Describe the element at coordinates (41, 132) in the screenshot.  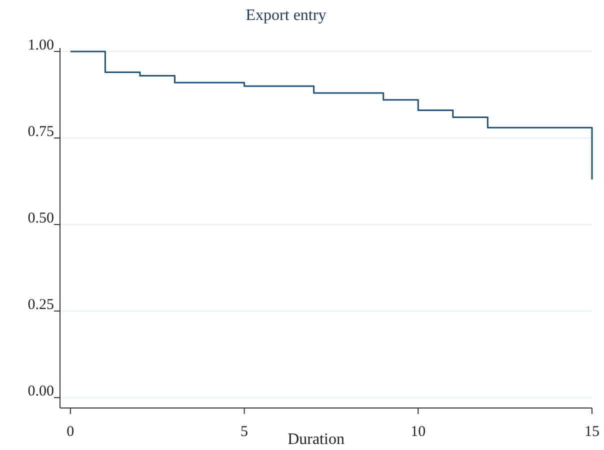
I see `y-tick-label: 0.75` at that location.